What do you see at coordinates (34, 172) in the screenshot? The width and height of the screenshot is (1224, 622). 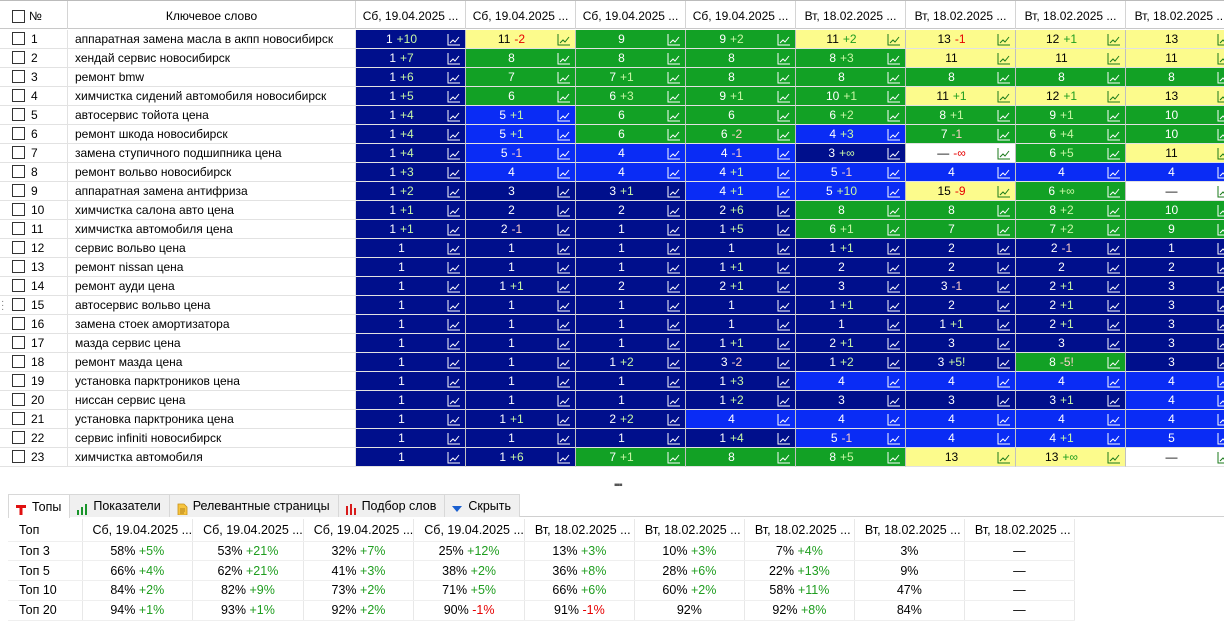 I see `row-number-cell: 8` at bounding box center [34, 172].